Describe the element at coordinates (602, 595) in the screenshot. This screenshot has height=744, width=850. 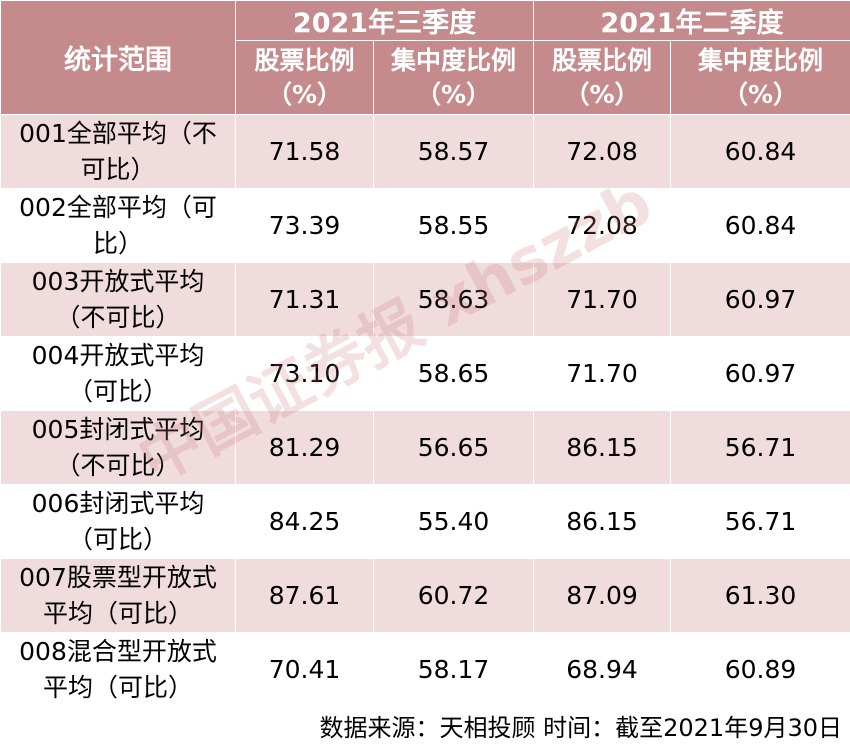
I see `cell-value: 87.09` at that location.